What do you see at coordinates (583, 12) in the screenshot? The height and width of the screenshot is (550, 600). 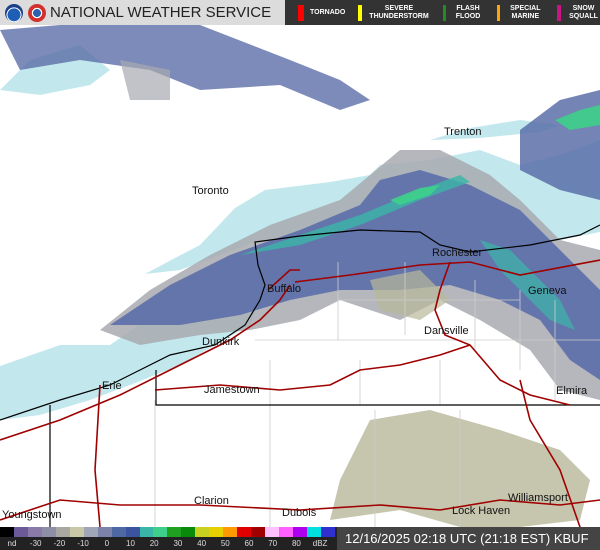 I see `warning-label: SNOW SQUALL` at bounding box center [583, 12].